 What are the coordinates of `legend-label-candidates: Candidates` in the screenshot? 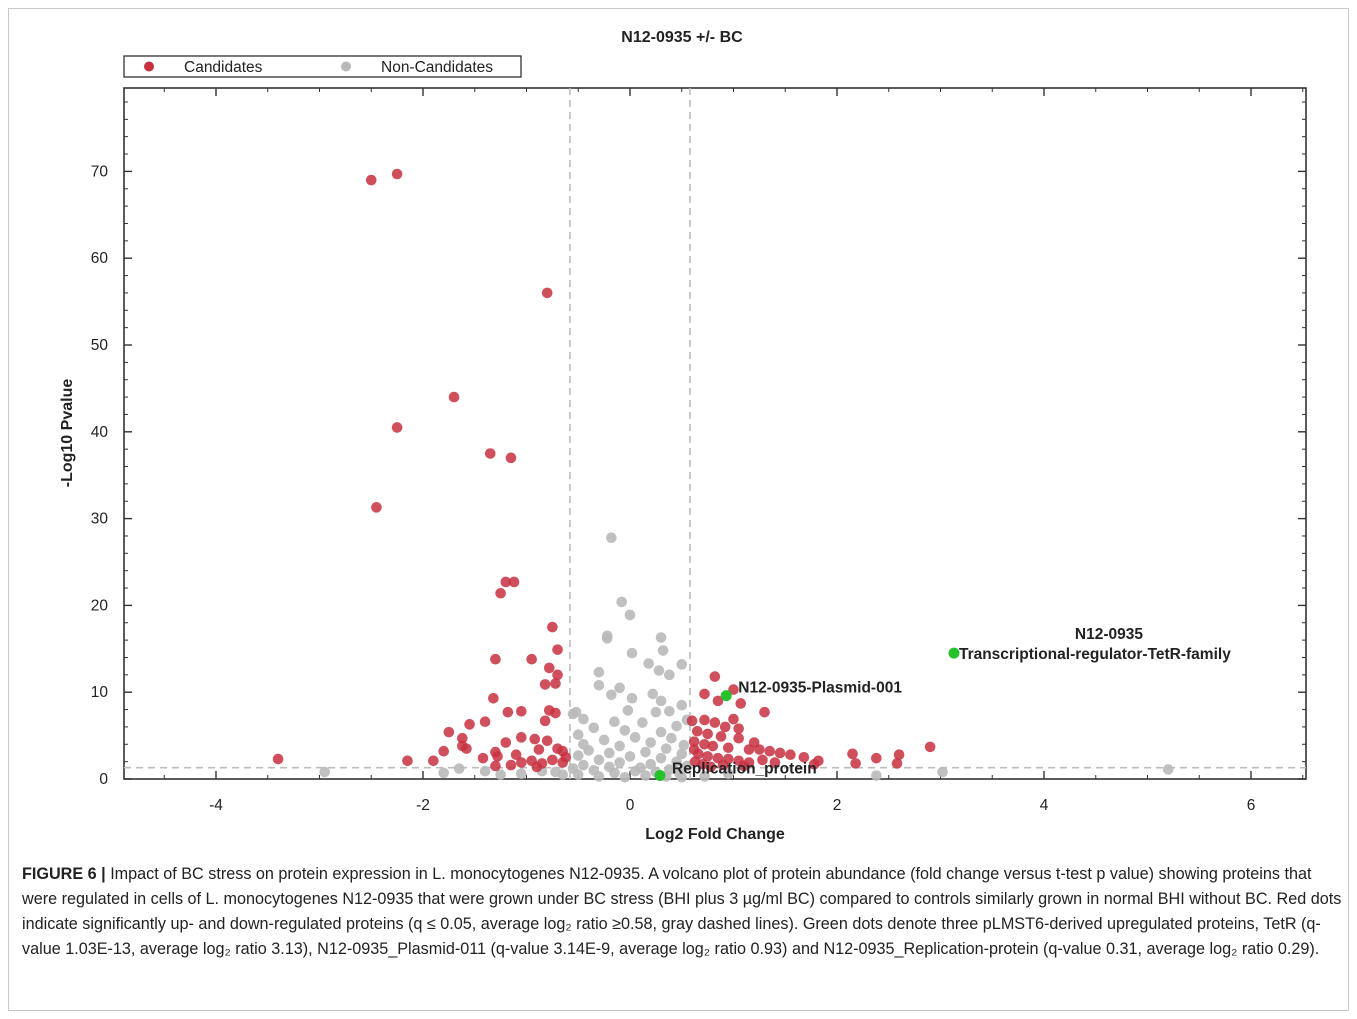 It's located at (223, 67).